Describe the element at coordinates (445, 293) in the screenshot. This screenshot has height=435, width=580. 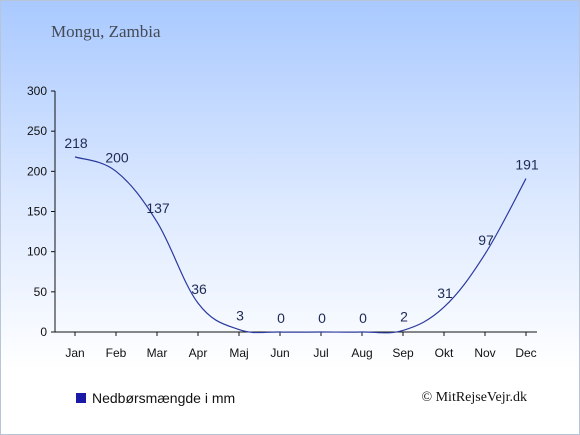
I see `data-label: 31` at that location.